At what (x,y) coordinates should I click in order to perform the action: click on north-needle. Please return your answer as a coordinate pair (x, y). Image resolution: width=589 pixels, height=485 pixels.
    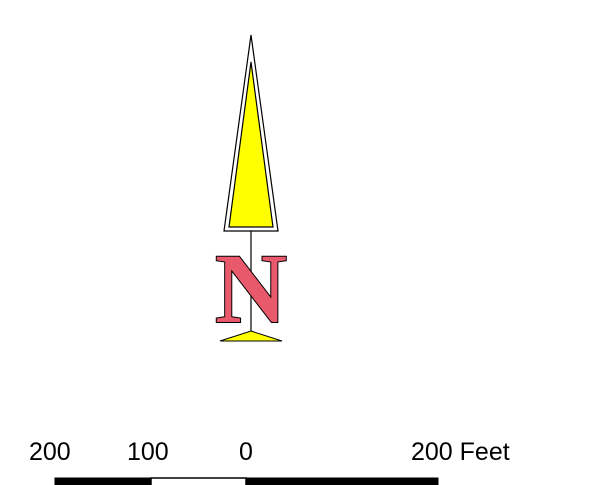
    Looking at the image, I should click on (251, 144).